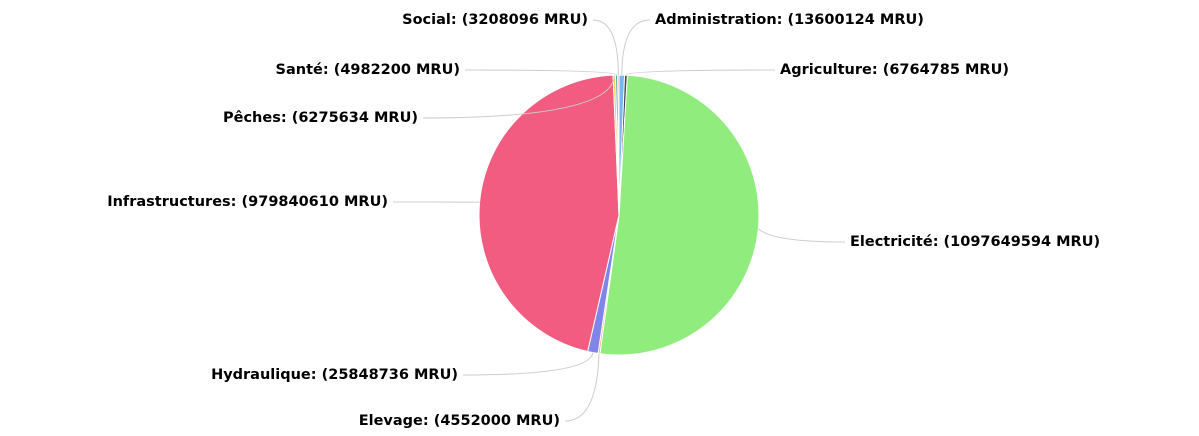 Image resolution: width=1199 pixels, height=436 pixels. What do you see at coordinates (495, 20) in the screenshot?
I see `data-label: Social: (3208096 MRU)` at bounding box center [495, 20].